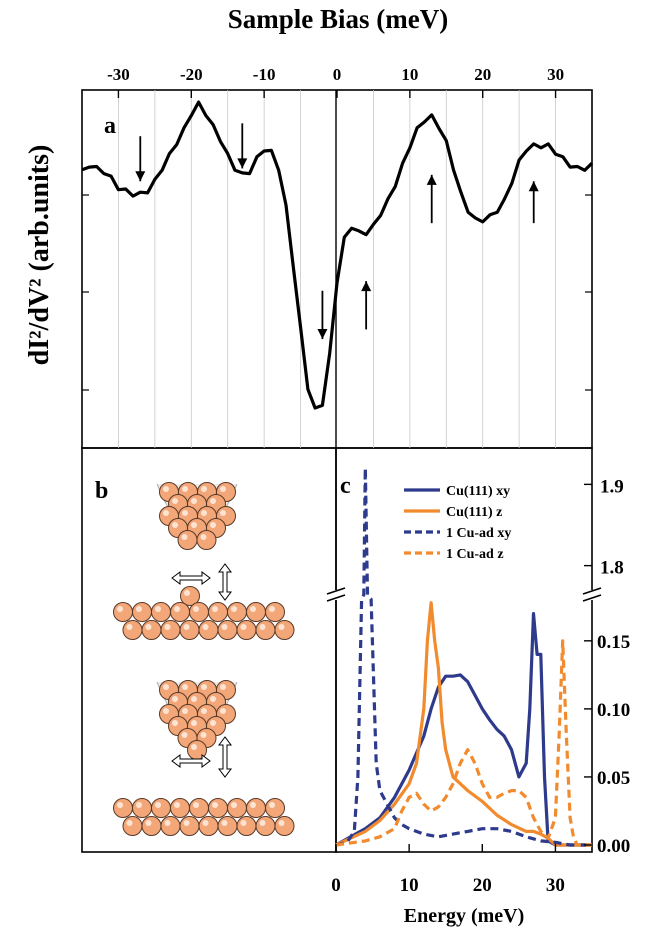 This screenshot has height=930, width=650. Describe the element at coordinates (478, 491) in the screenshot. I see `legend-label: Cu(111) xy` at that location.